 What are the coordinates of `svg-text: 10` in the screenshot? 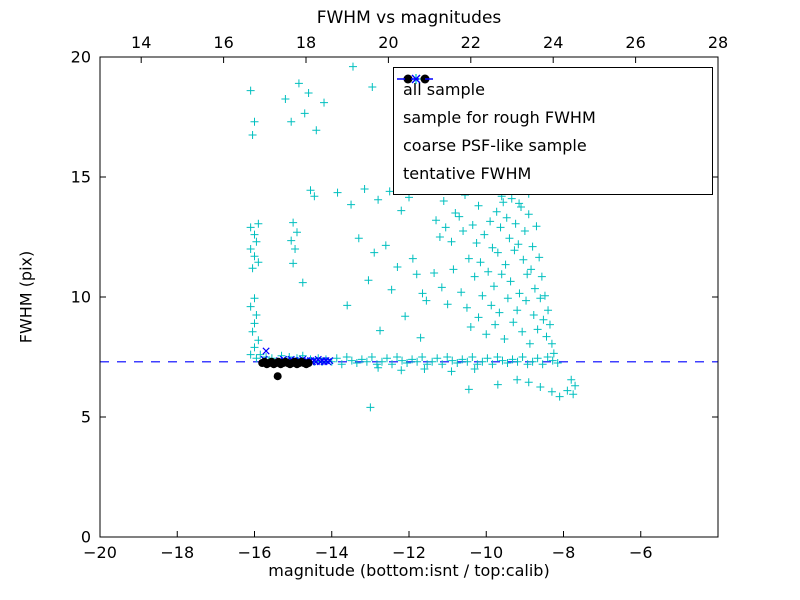 It's located at (81, 297).